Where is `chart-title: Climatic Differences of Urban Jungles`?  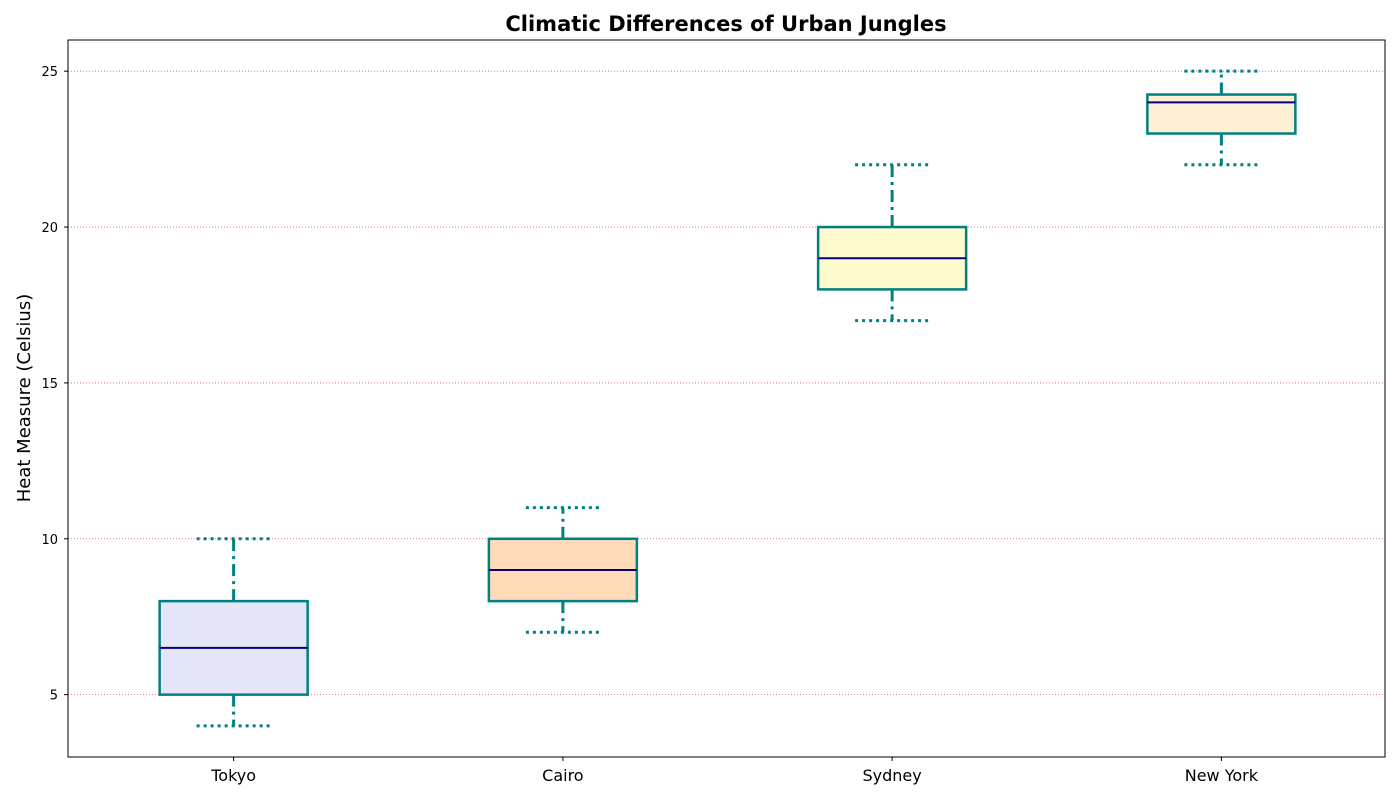
chart-title: Climatic Differences of Urban Jungles is located at coordinates (725, 24).